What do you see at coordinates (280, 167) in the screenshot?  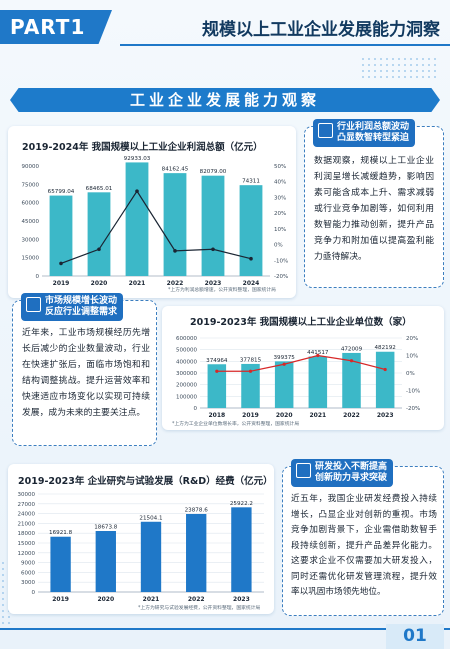 I see `y2-tick-label: 50%` at bounding box center [280, 167].